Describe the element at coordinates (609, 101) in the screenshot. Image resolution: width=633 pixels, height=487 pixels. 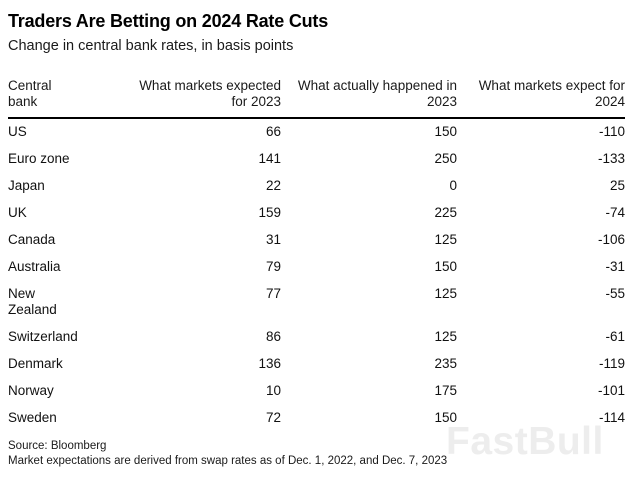
I see `col-header-expect-2024-line2: 2024` at that location.